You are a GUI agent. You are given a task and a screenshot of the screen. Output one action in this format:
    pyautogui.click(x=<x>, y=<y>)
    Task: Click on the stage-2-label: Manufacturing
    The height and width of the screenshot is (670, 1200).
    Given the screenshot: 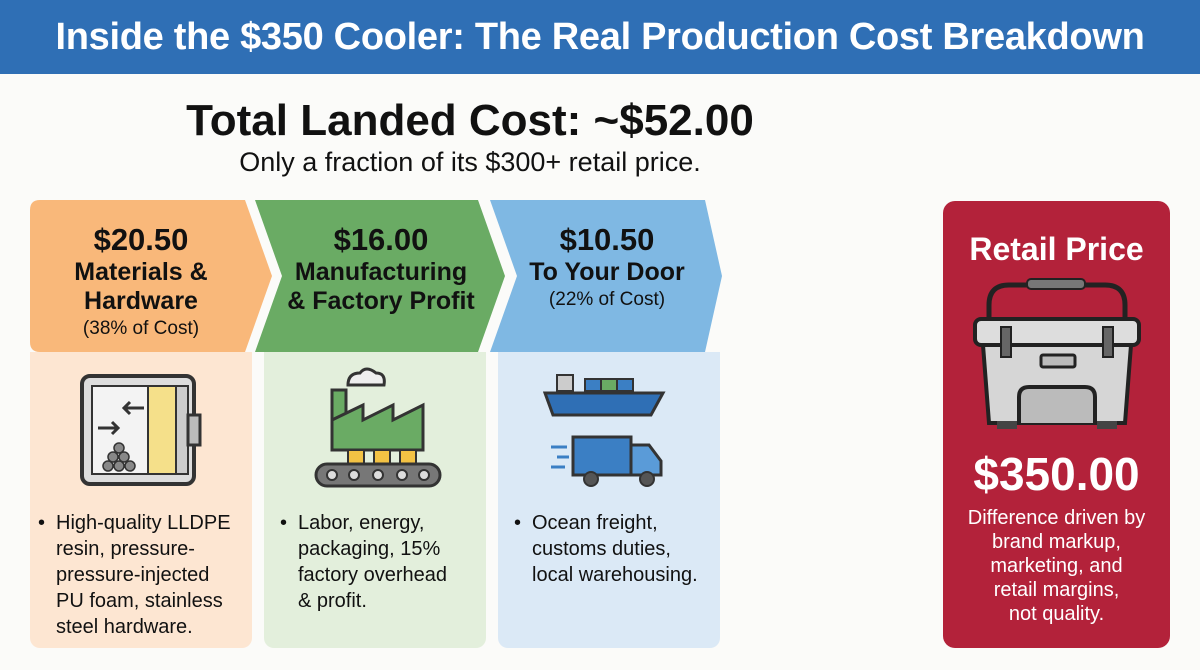 What is the action you would take?
    pyautogui.click(x=381, y=272)
    